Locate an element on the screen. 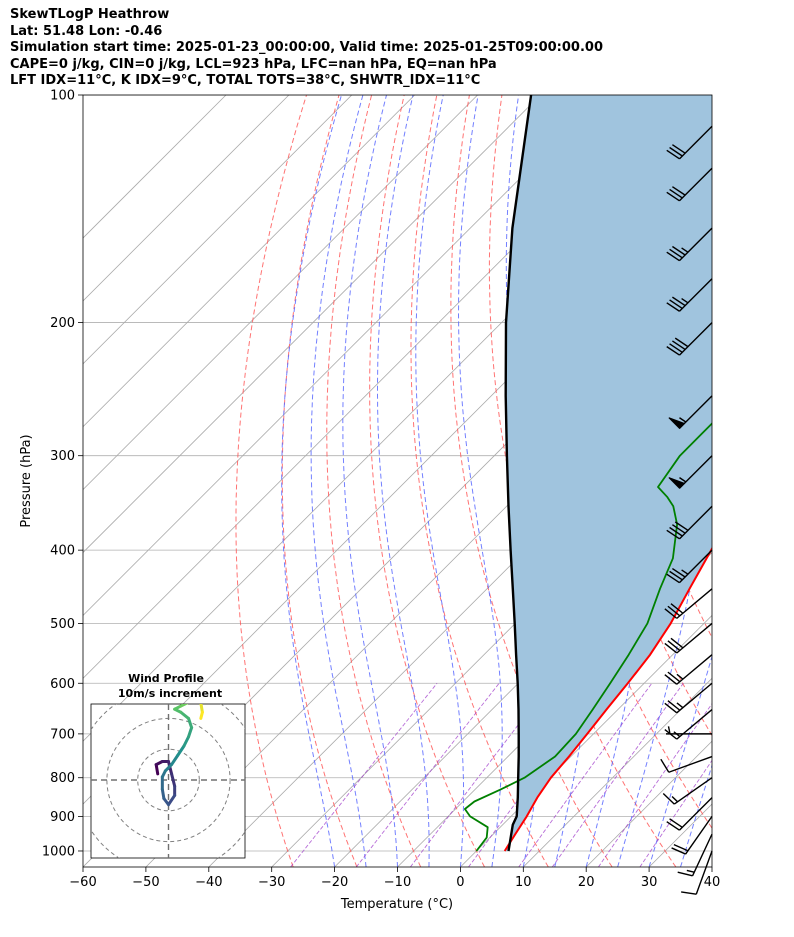  x-tick-label: 40 is located at coordinates (712, 882).